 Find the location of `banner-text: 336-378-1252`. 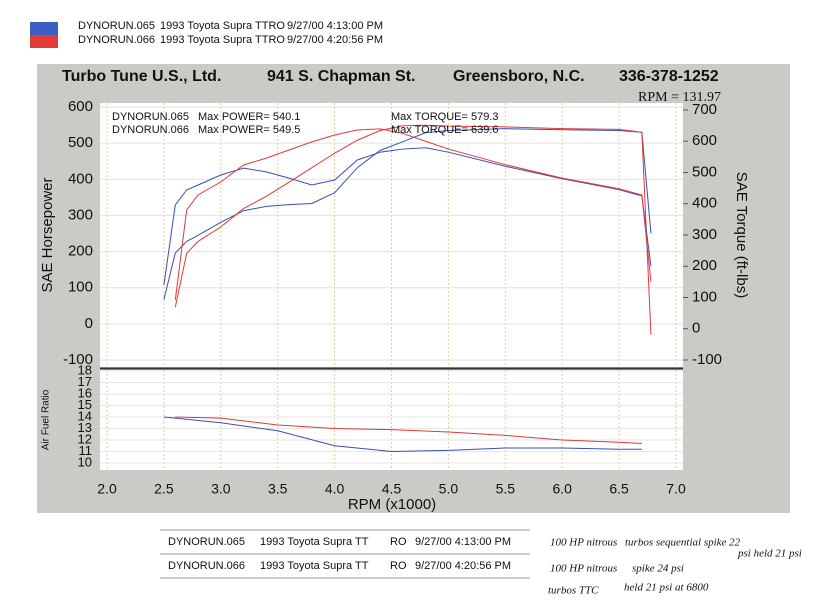

banner-text: 336-378-1252 is located at coordinates (669, 76).